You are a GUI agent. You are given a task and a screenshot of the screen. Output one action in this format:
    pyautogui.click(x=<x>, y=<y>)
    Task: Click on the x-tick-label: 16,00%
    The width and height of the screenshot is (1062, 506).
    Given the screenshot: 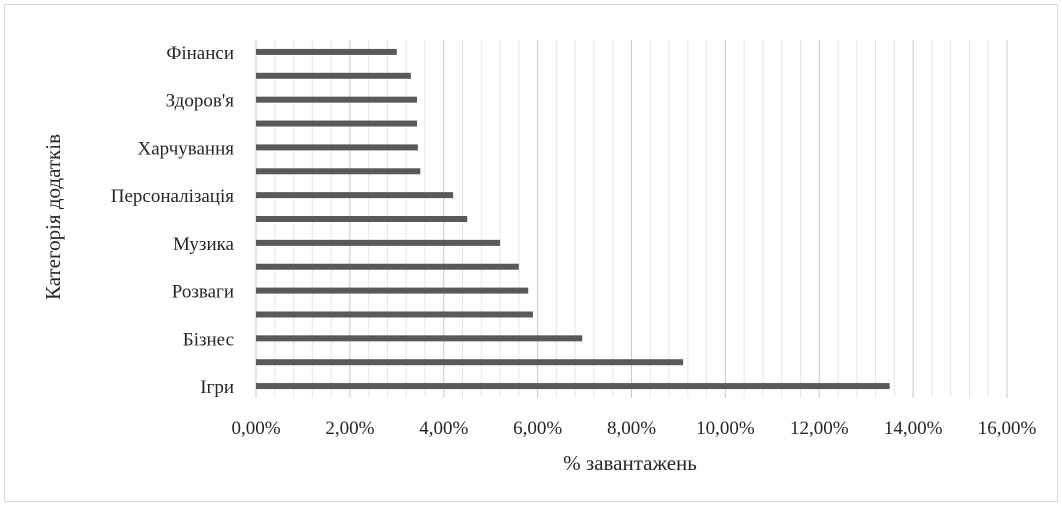 What is the action you would take?
    pyautogui.click(x=1007, y=428)
    